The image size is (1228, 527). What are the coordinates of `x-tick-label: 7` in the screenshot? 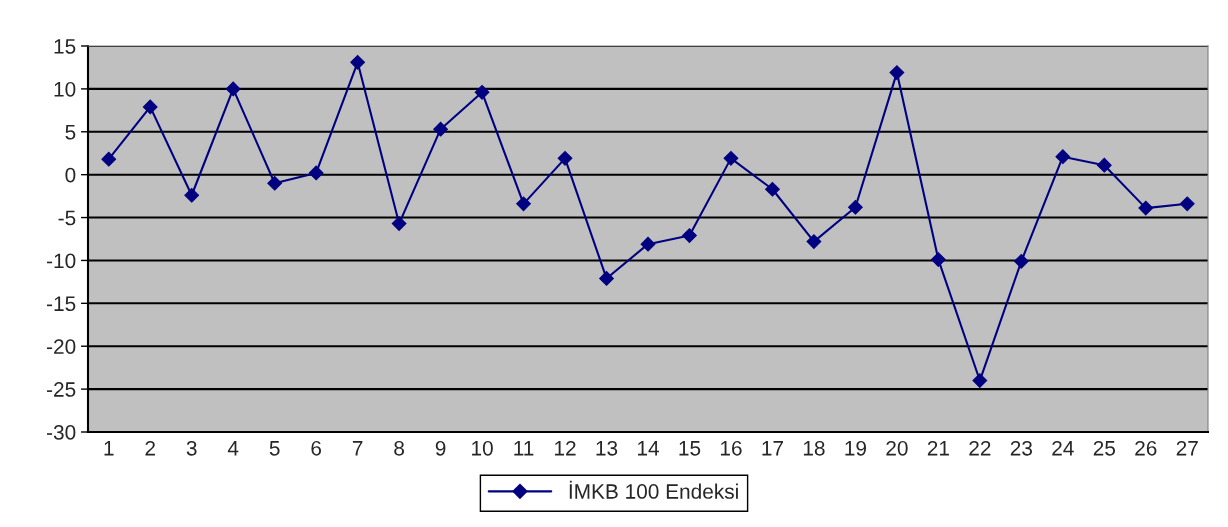 It's located at (357, 448).